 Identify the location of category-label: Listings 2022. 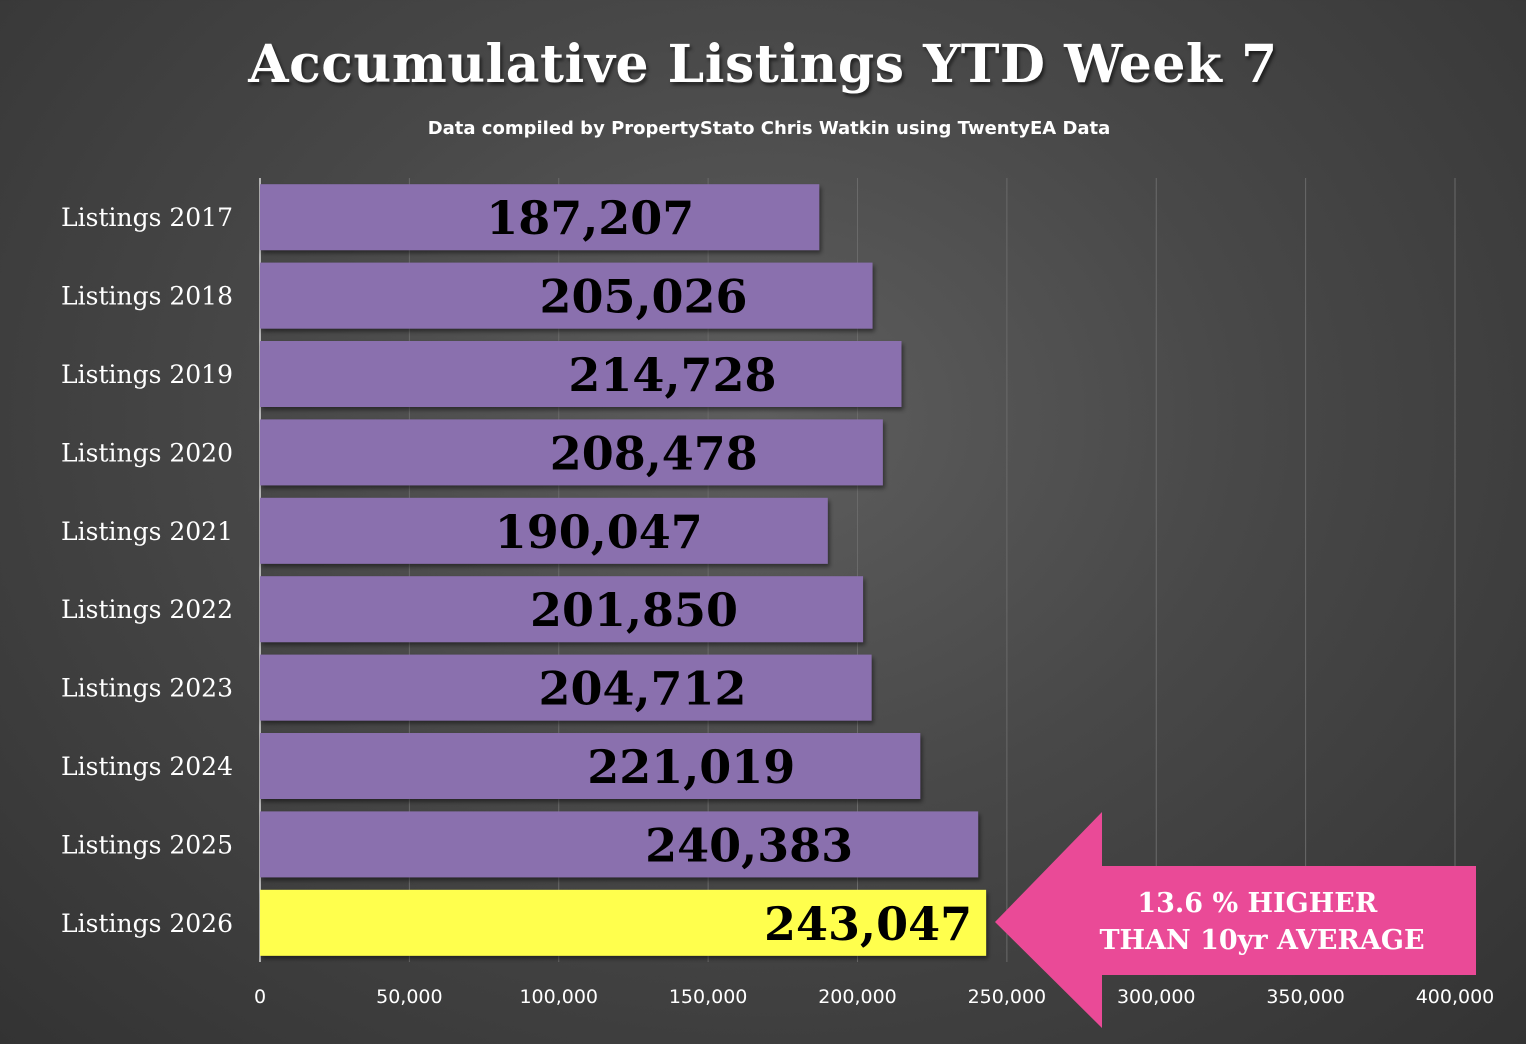
(147, 609).